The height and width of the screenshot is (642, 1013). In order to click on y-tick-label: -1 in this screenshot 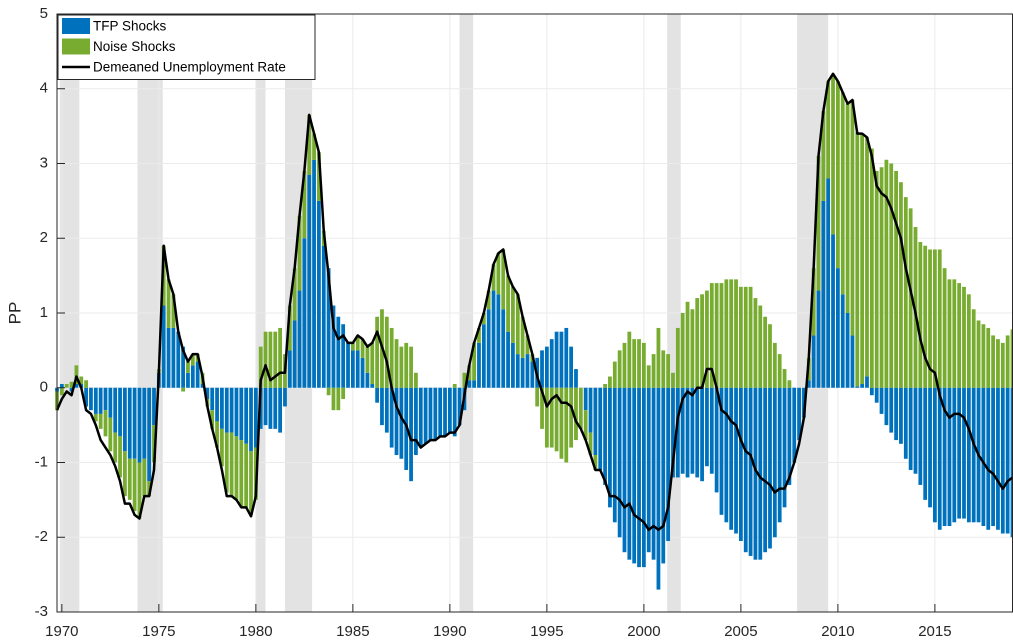, I will do `click(41, 461)`.